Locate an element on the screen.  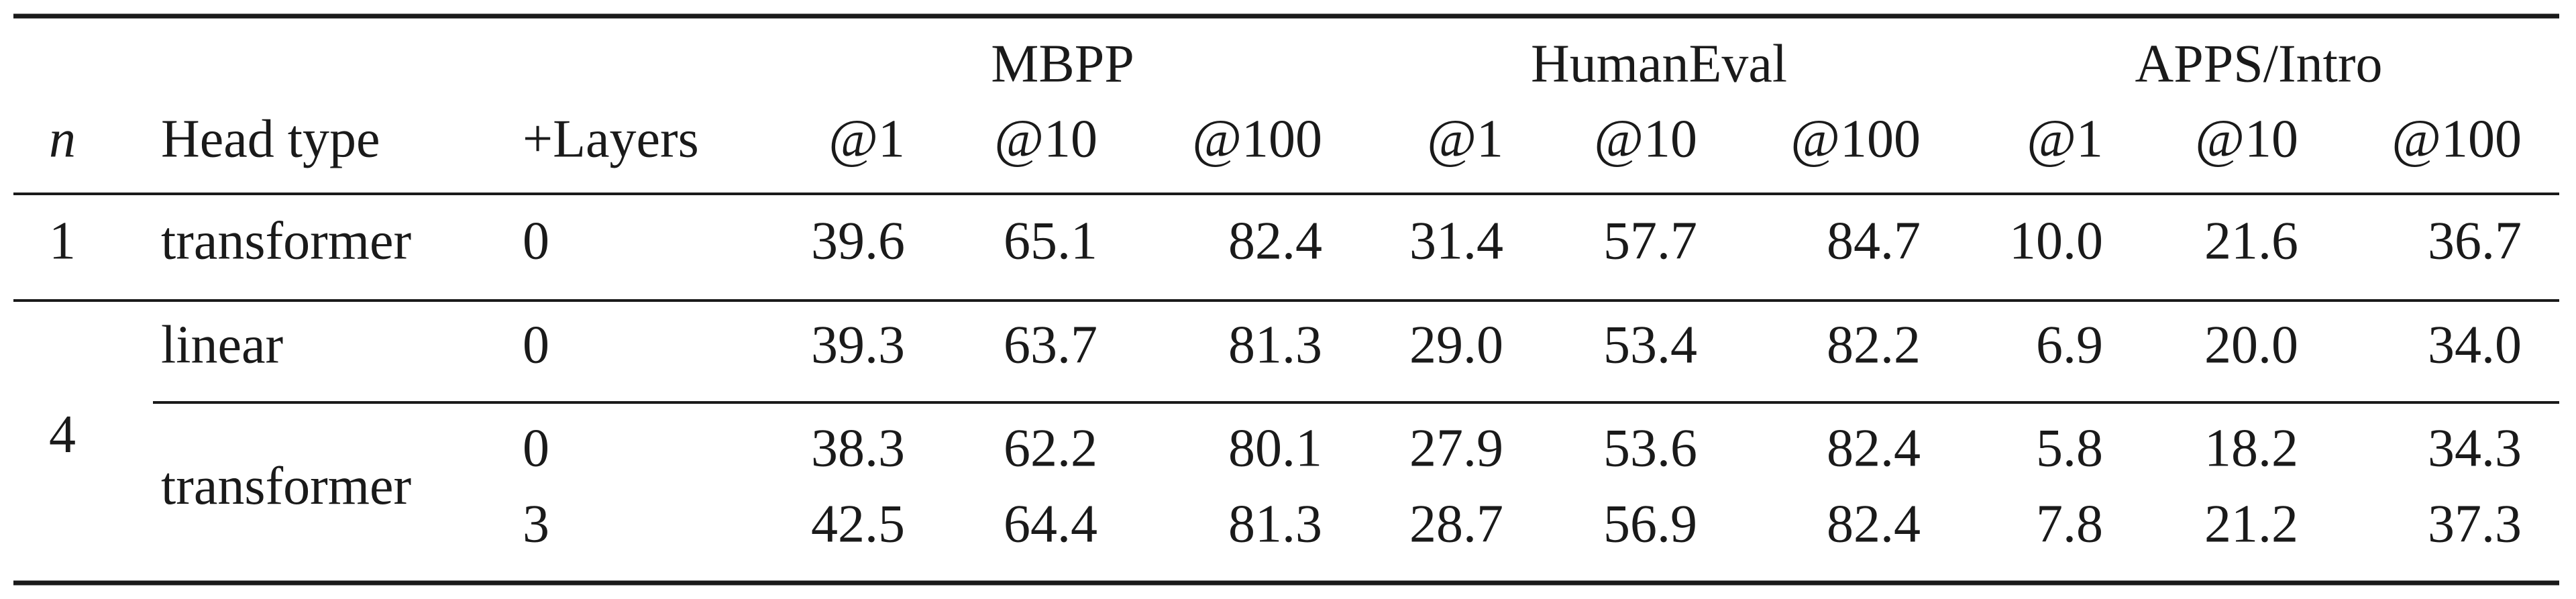
score: 53.4 is located at coordinates (1650, 344).